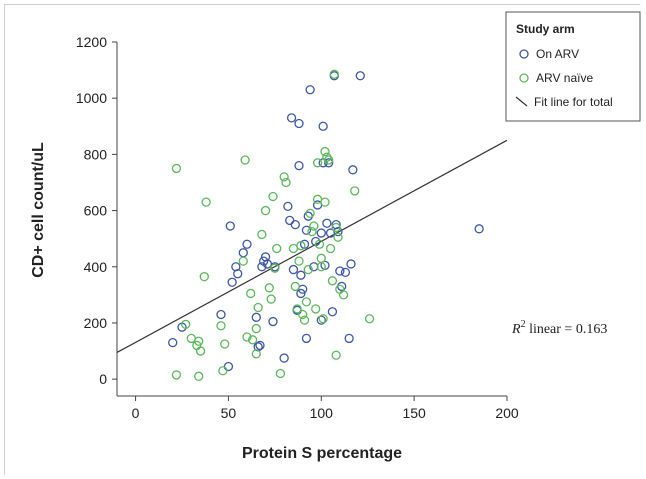  What do you see at coordinates (103, 379) in the screenshot?
I see `y-tick-label: 0` at bounding box center [103, 379].